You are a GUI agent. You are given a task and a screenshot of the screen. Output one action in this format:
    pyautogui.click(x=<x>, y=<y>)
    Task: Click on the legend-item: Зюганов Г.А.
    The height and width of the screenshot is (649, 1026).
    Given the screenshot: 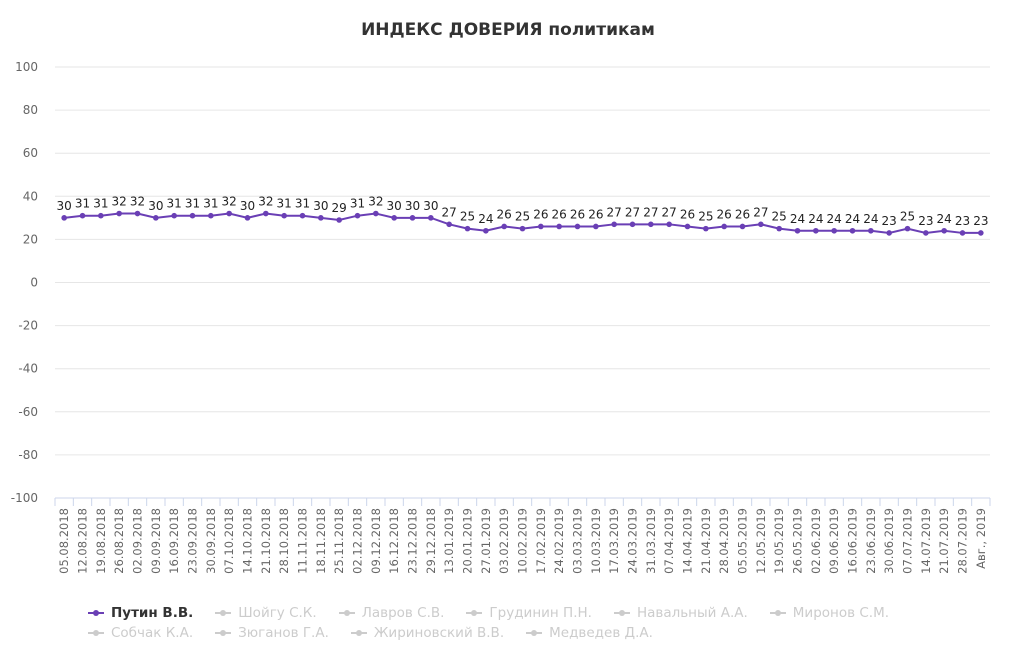 What is the action you would take?
    pyautogui.click(x=272, y=633)
    